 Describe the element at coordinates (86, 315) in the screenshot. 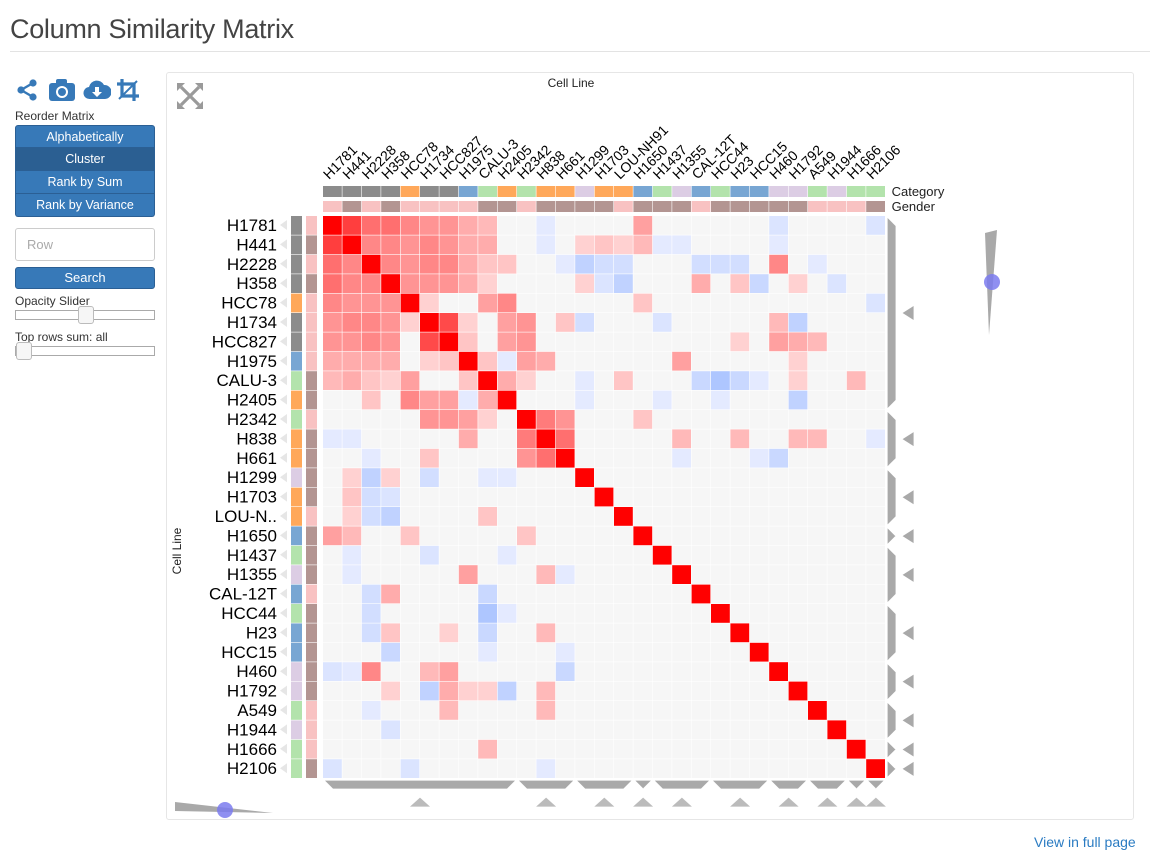

I see `opacity-slider-handle` at that location.